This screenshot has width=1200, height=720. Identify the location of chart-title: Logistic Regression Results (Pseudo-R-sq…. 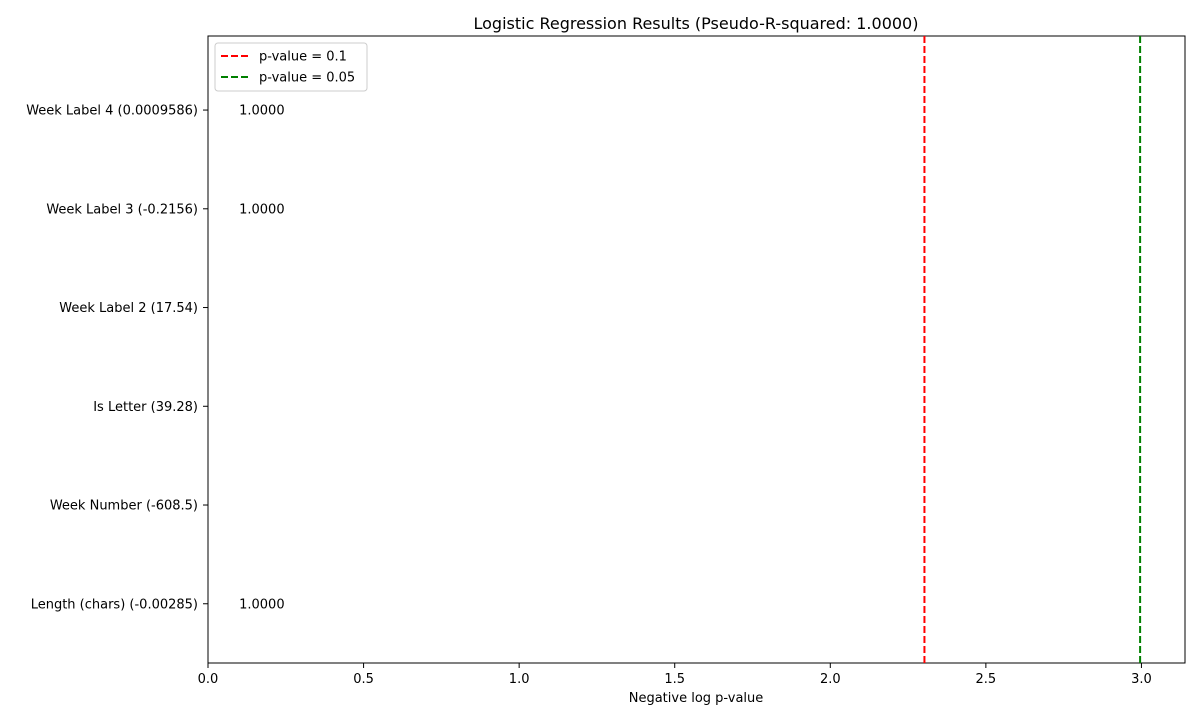
(696, 23).